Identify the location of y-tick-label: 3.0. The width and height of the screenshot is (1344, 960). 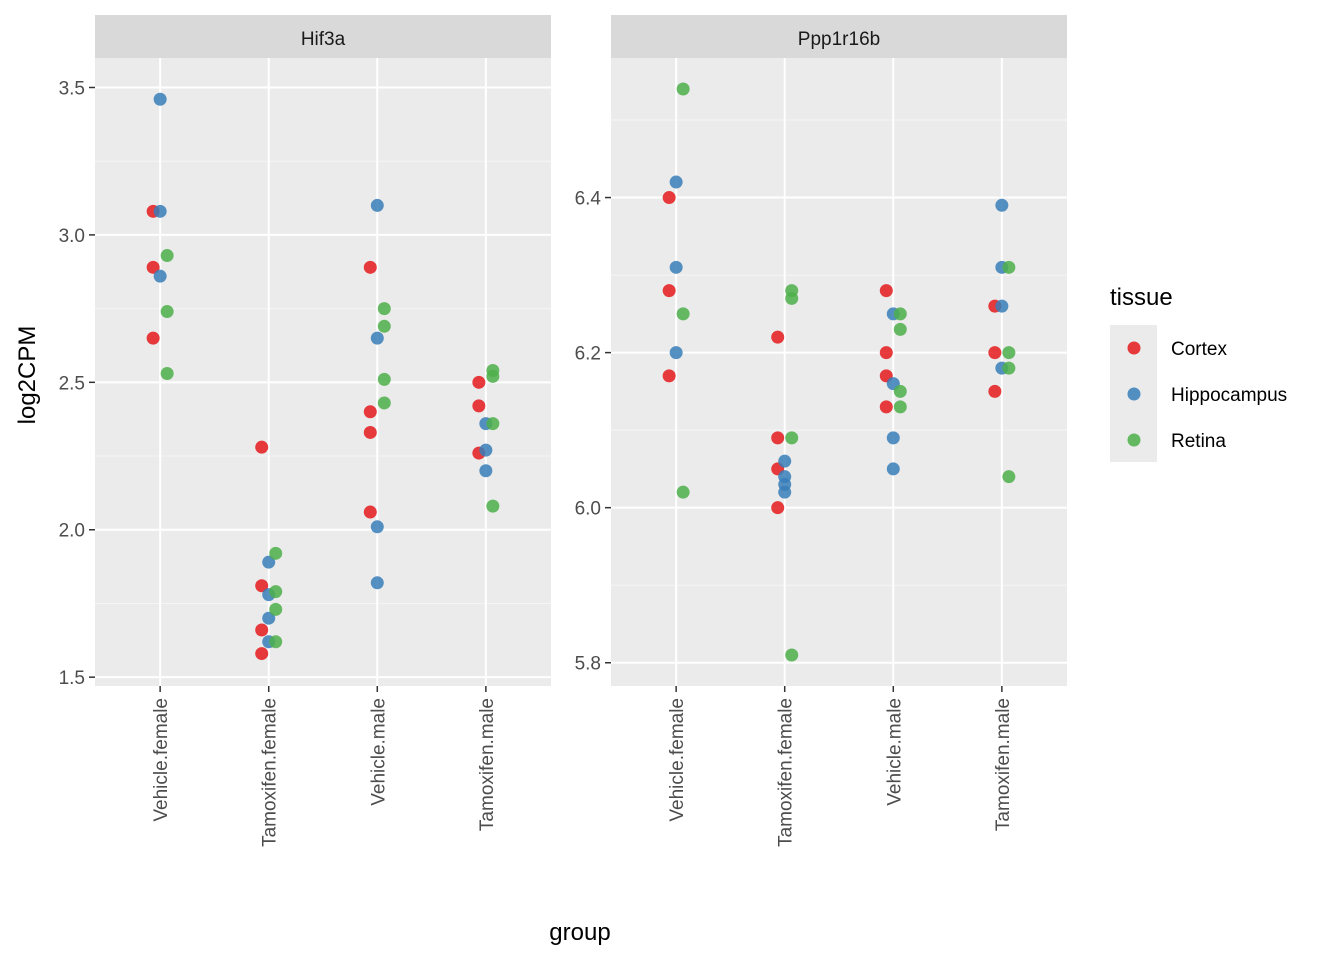
(72, 236).